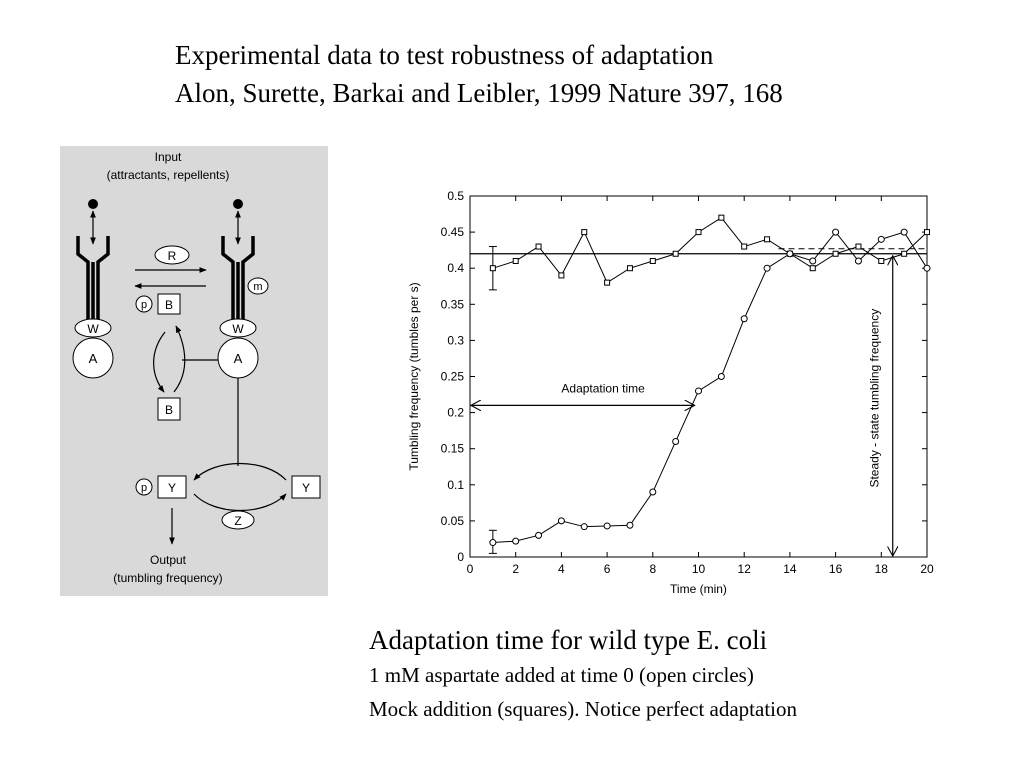 This screenshot has width=1024, height=768. Describe the element at coordinates (460, 557) in the screenshot. I see `y-tick-label: 0` at that location.